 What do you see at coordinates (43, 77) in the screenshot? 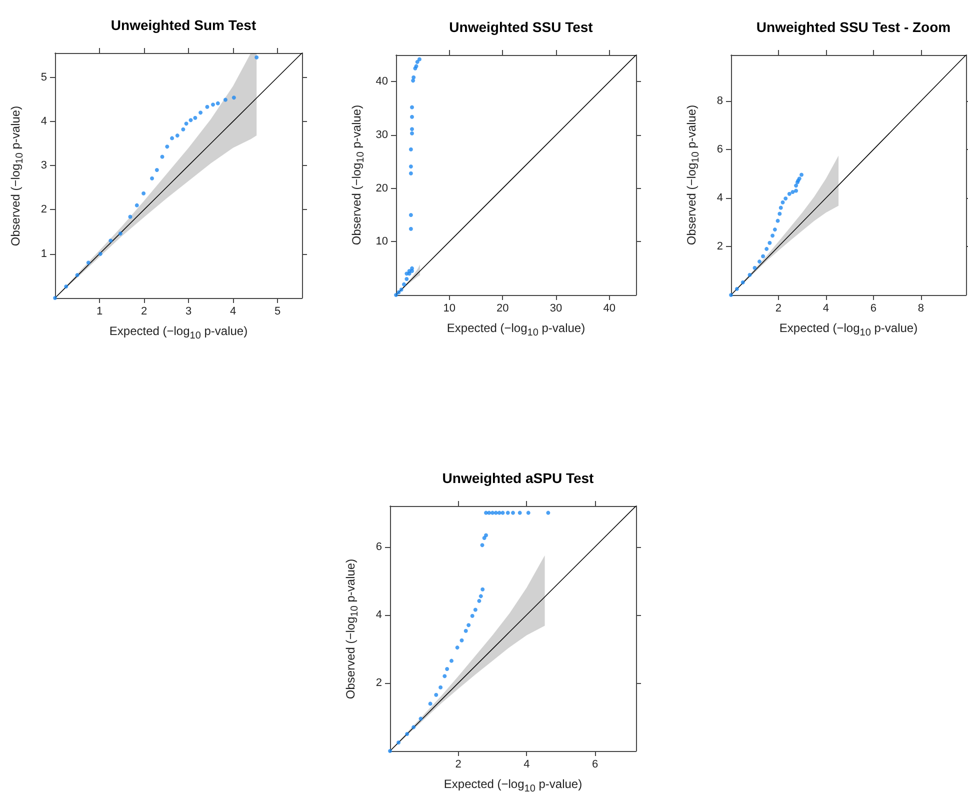
I see `y-tick-label: 5` at bounding box center [43, 77].